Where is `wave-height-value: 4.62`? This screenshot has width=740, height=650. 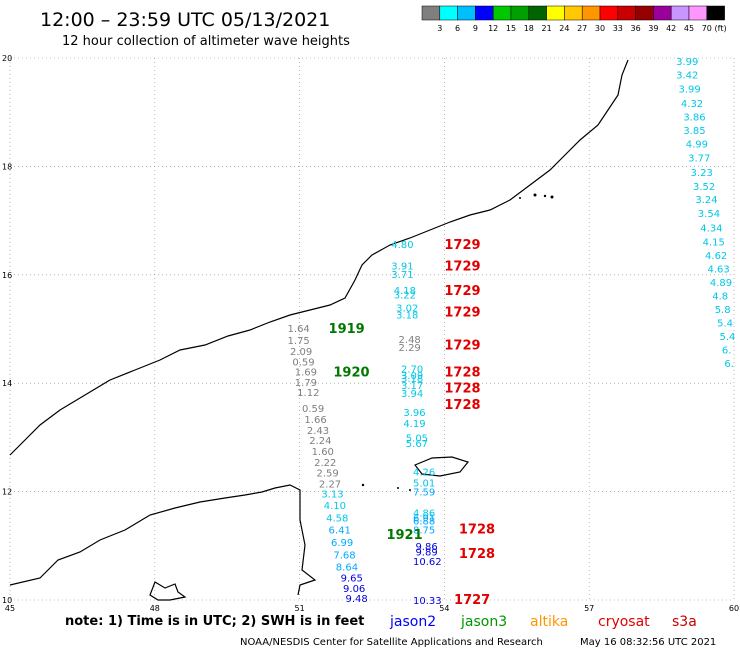 wave-height-value: 4.62 is located at coordinates (716, 256).